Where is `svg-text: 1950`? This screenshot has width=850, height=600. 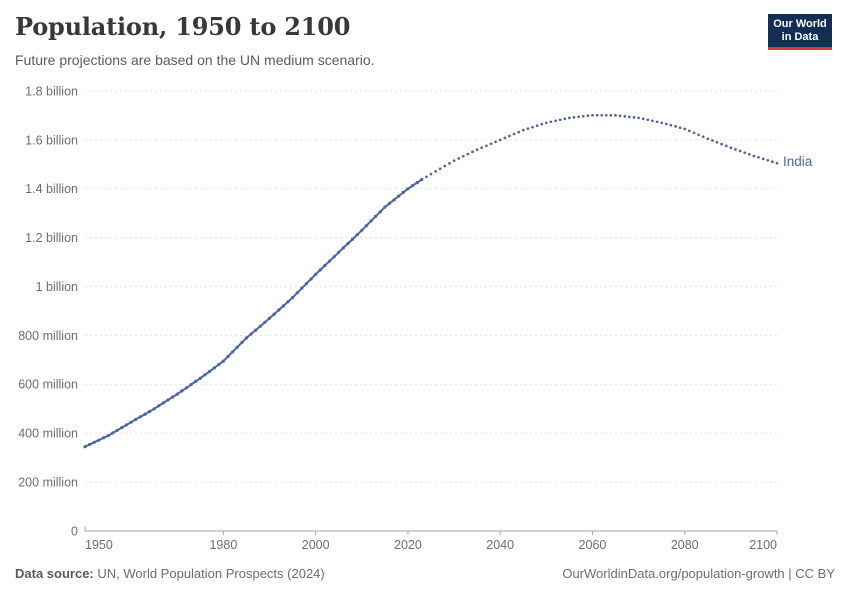
svg-text: 1950 is located at coordinates (99, 545).